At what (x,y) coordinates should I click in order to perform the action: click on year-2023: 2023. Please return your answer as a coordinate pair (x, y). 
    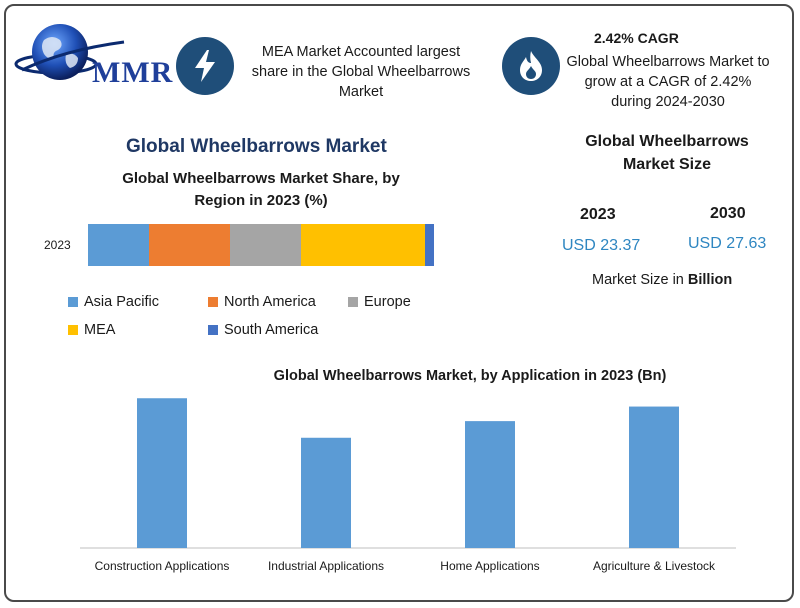
    Looking at the image, I should click on (598, 214).